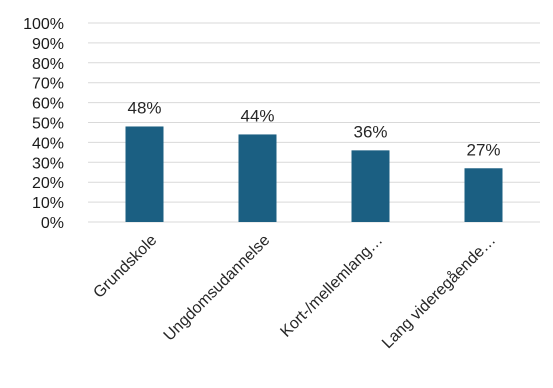  What do you see at coordinates (483, 149) in the screenshot?
I see `data-label: 27%` at bounding box center [483, 149].